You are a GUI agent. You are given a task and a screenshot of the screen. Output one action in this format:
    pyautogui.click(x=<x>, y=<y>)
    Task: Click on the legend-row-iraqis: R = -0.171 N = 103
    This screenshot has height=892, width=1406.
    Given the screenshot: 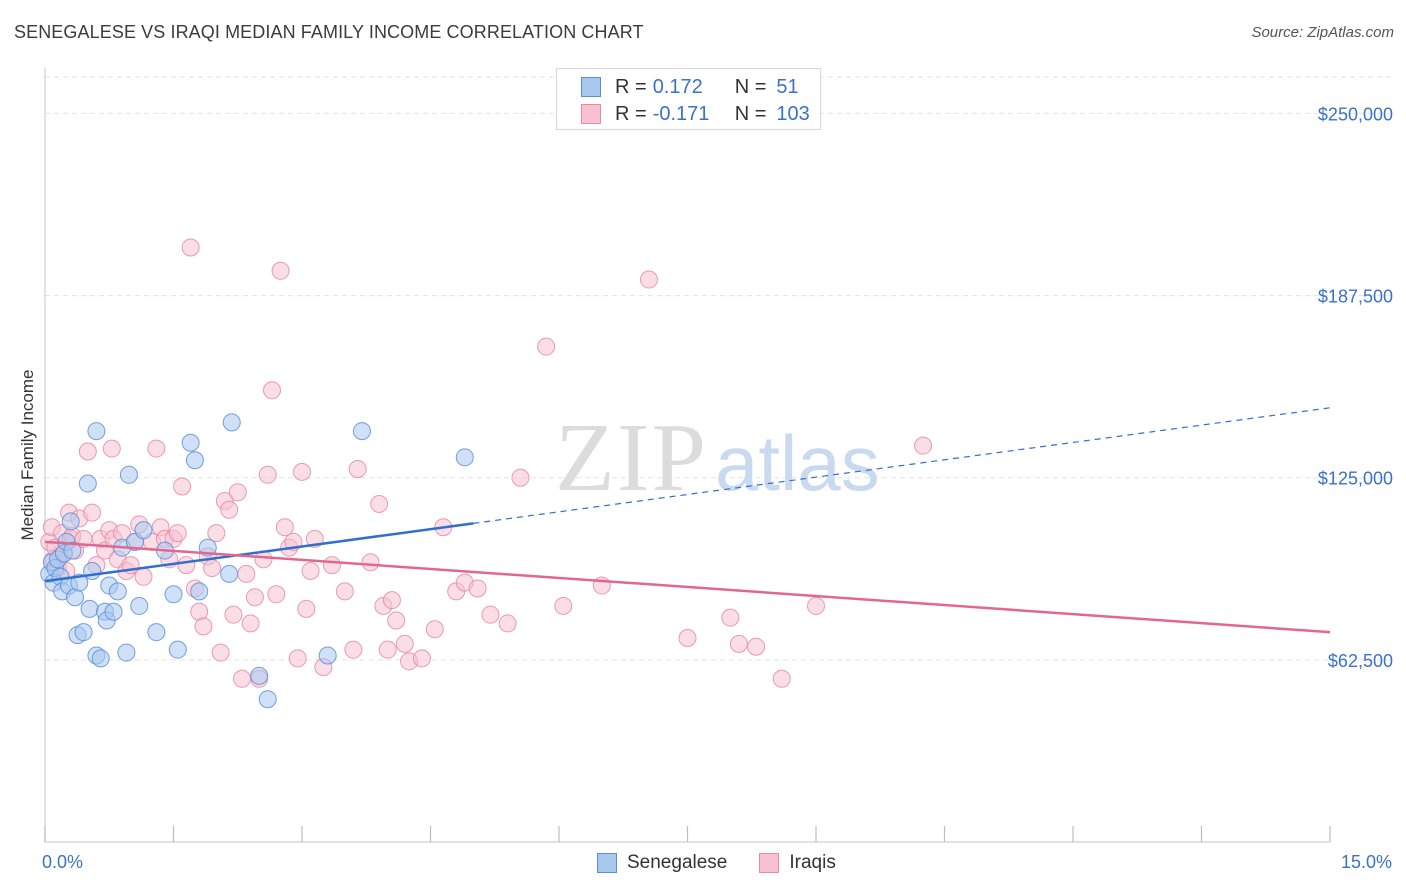 What is the action you would take?
    pyautogui.click(x=695, y=114)
    